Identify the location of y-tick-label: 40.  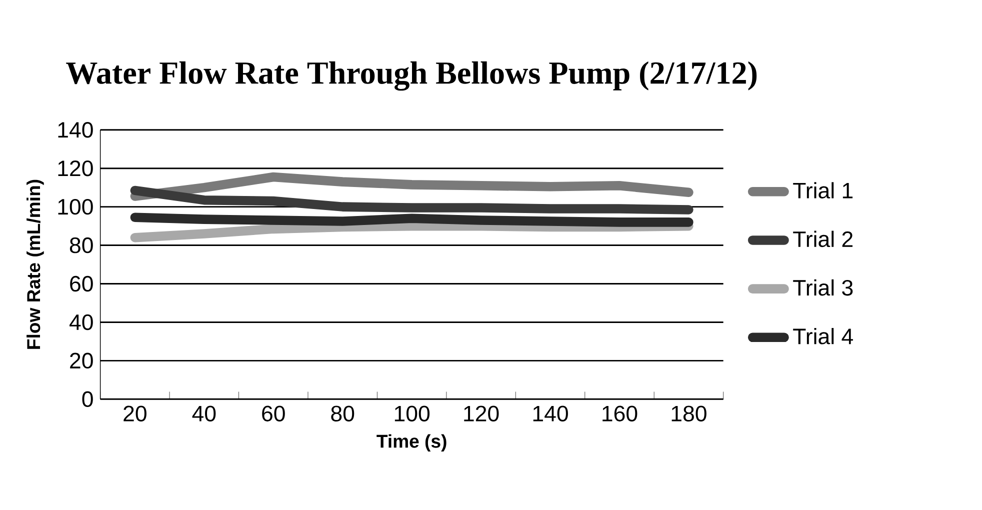
(81, 322).